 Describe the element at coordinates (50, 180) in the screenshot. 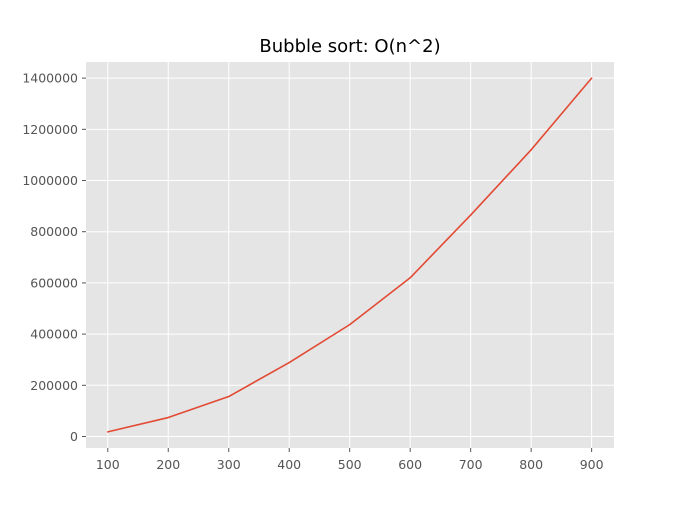

I see `y-tick-label: 1000000` at that location.